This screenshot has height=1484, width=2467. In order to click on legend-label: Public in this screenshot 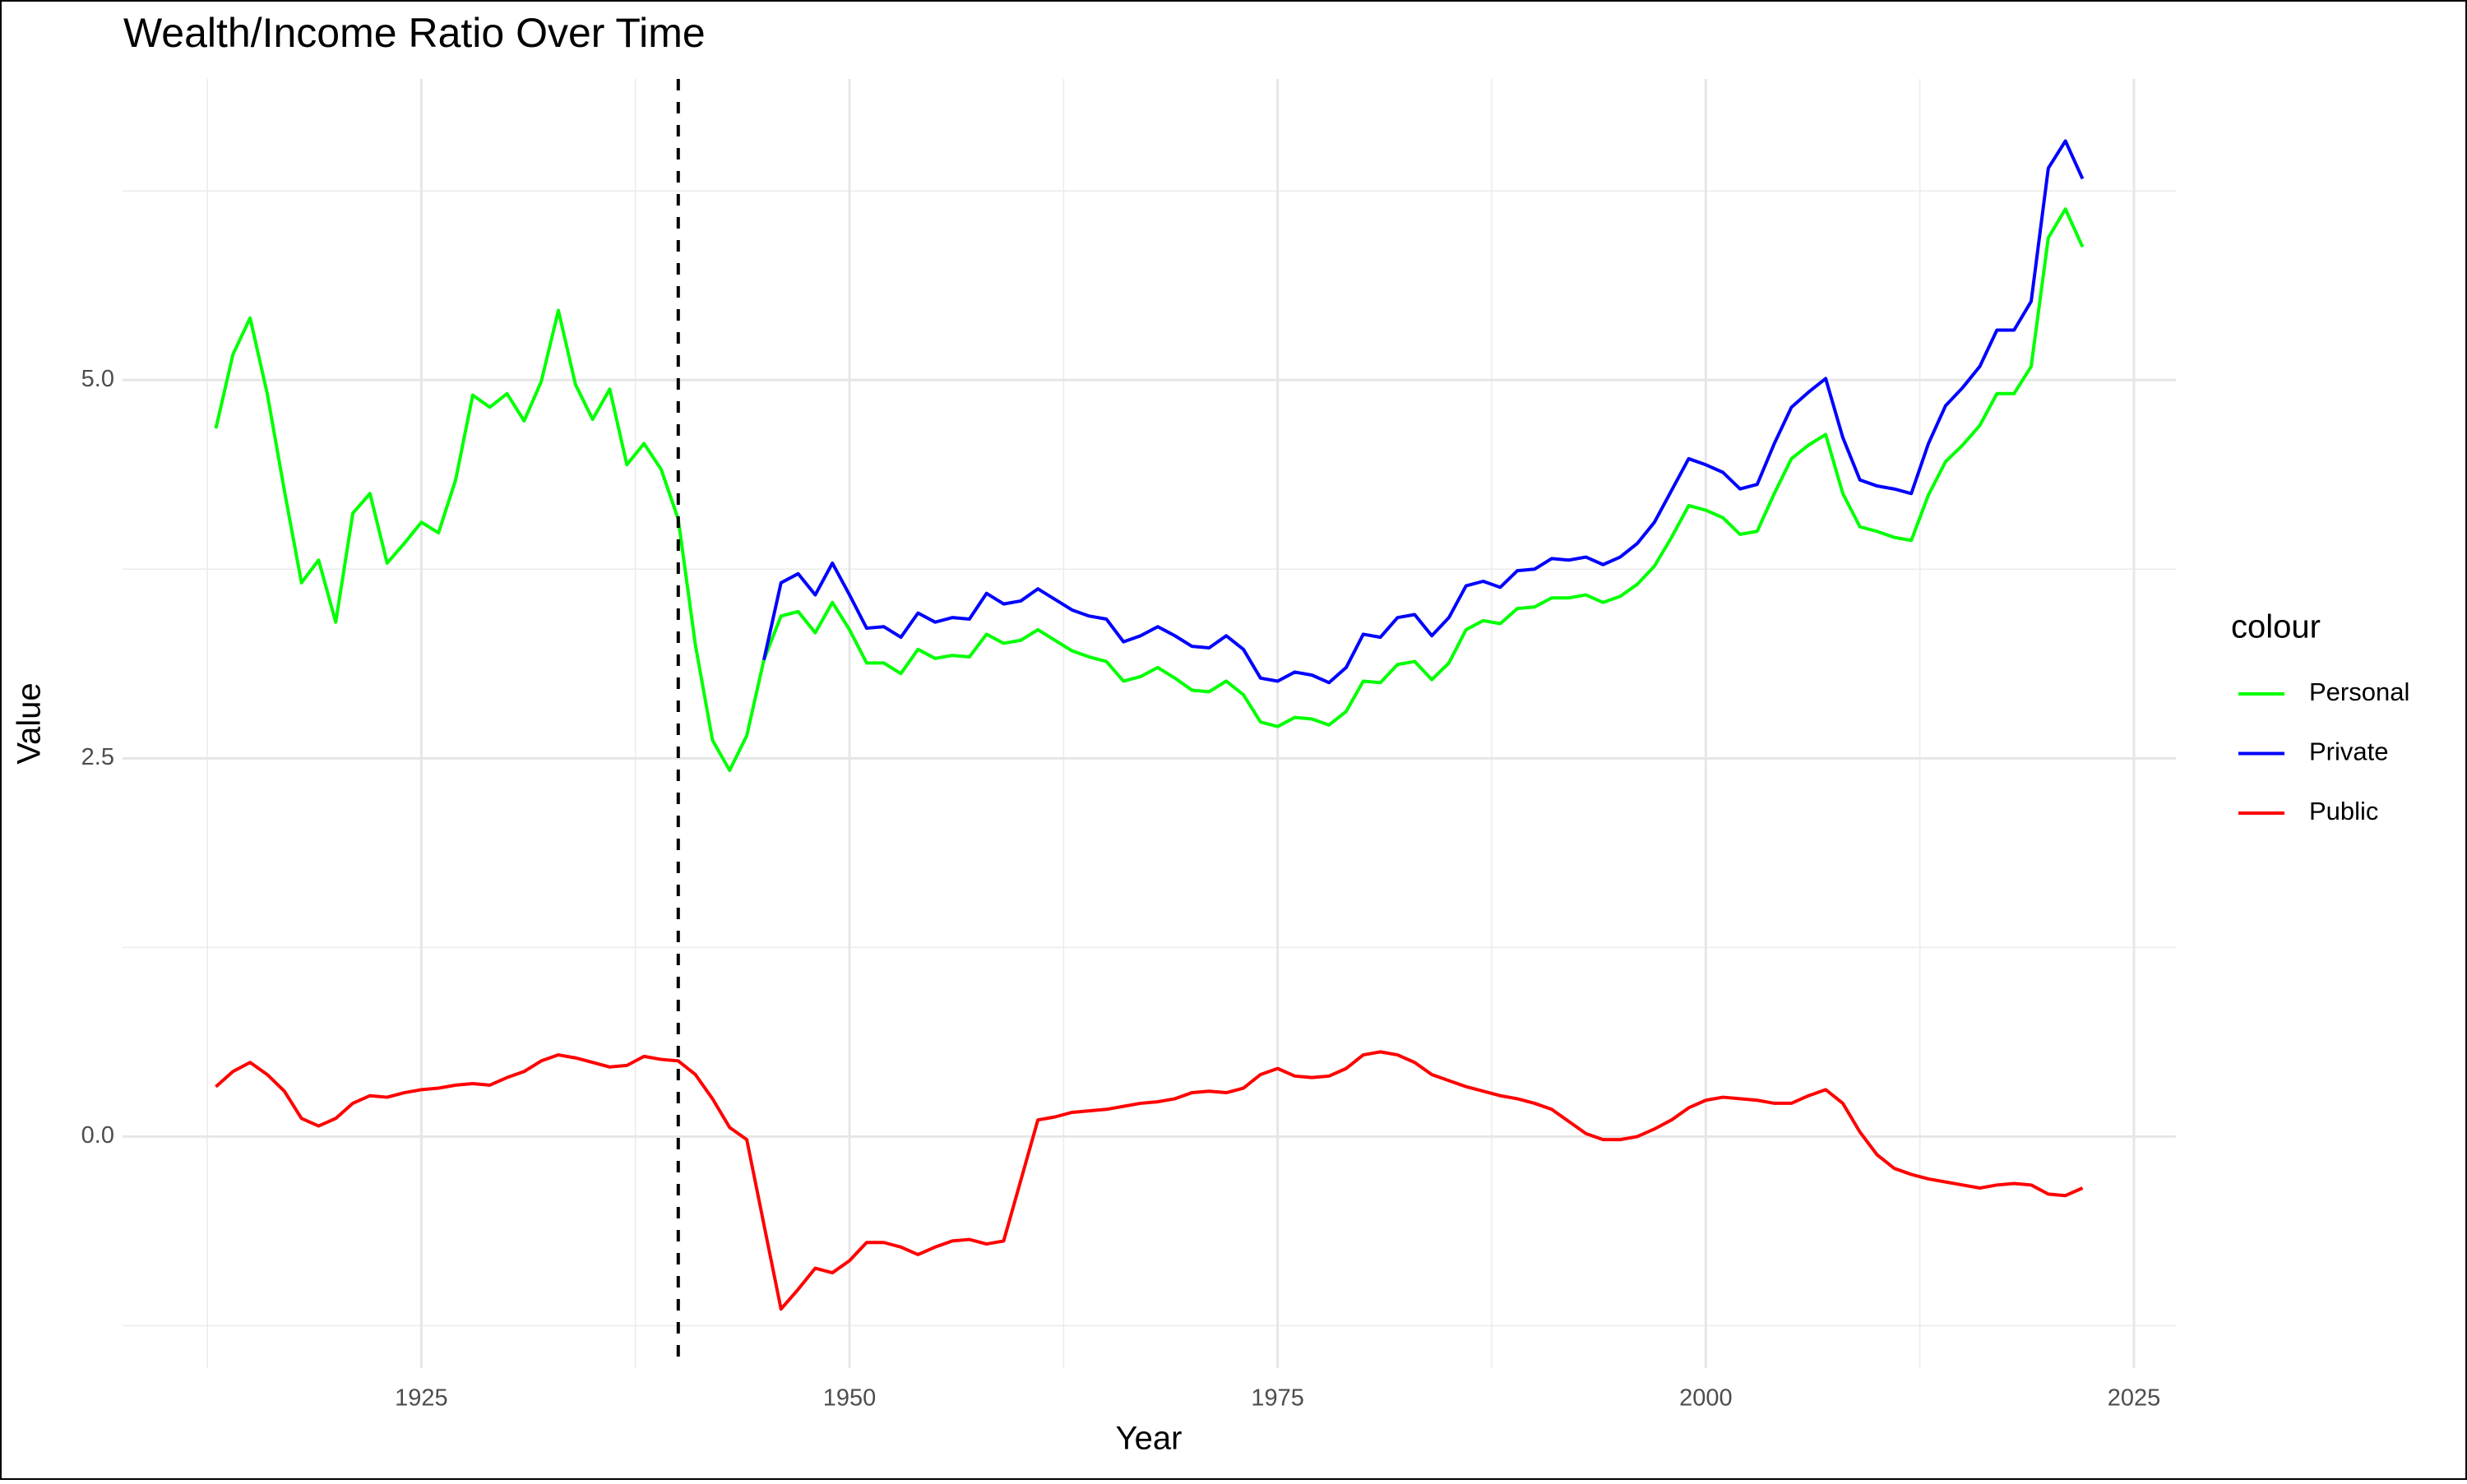, I will do `click(2344, 811)`.